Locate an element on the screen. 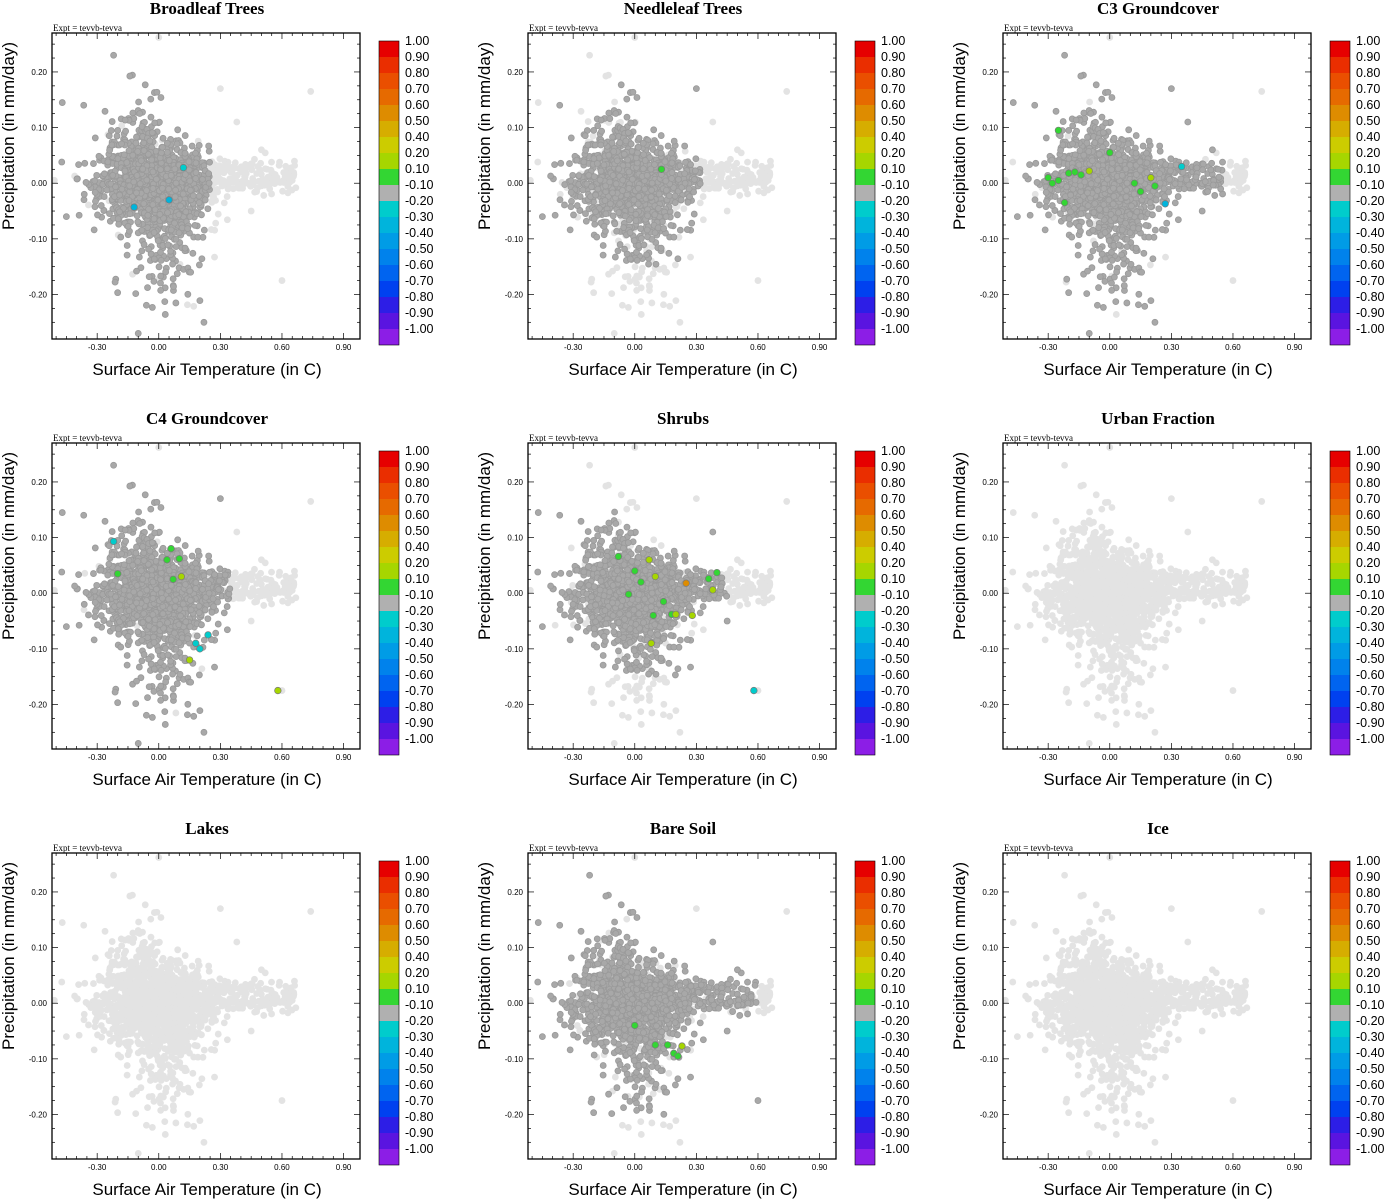 The image size is (1388, 1200). y-tick-label: -0.10 is located at coordinates (514, 239).